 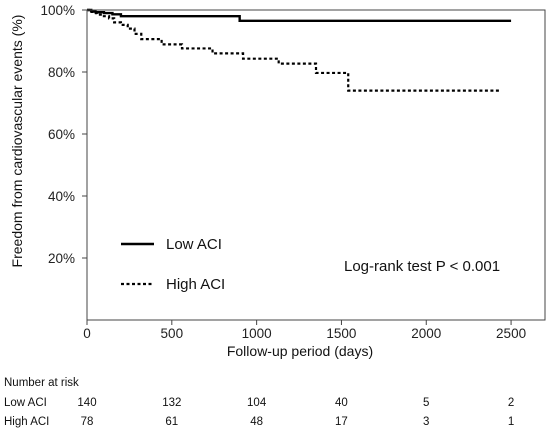 I want to click on risk-value: 61, so click(x=172, y=422).